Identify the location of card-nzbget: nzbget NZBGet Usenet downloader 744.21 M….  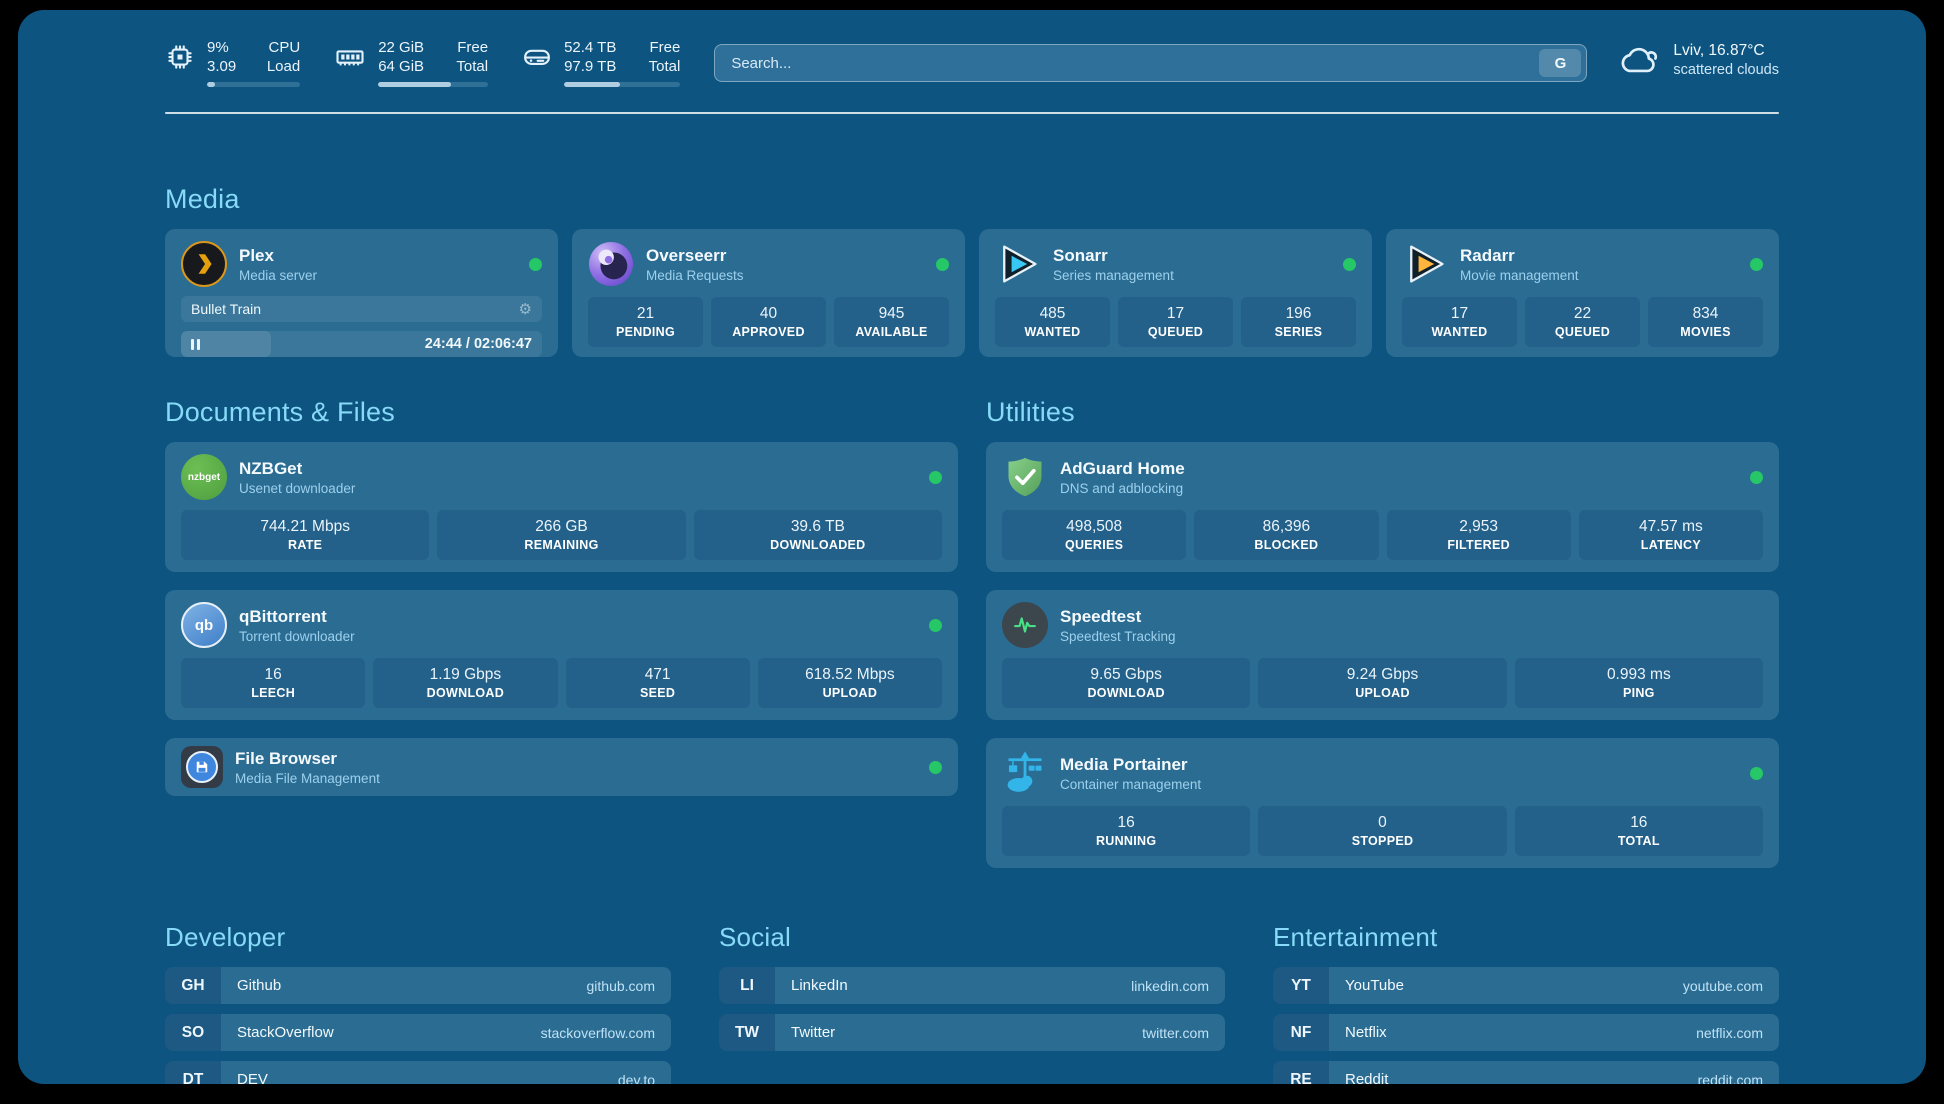
(561, 507).